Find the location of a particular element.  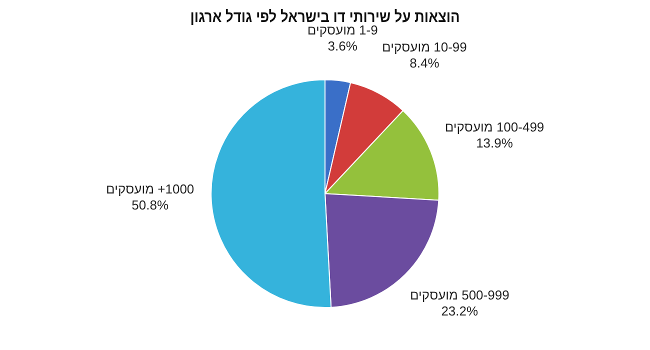

data-label: 8.4% is located at coordinates (425, 63).